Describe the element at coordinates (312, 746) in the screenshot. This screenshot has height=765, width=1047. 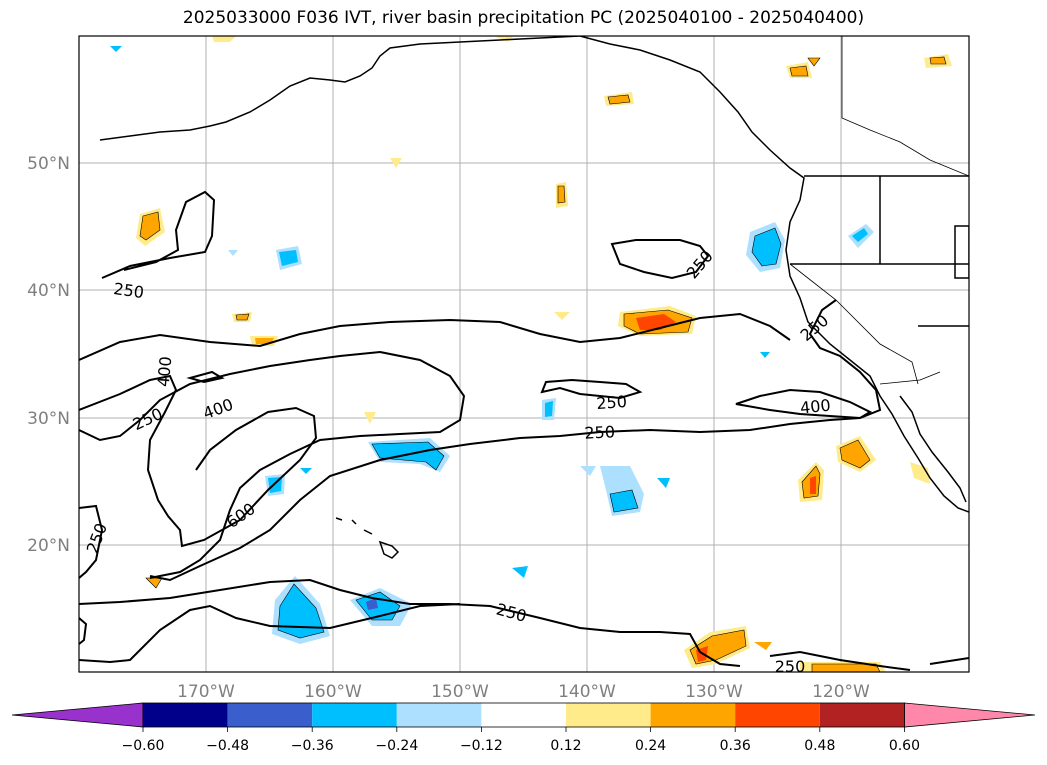
I see `colorbar-tick-label: −0.36` at that location.